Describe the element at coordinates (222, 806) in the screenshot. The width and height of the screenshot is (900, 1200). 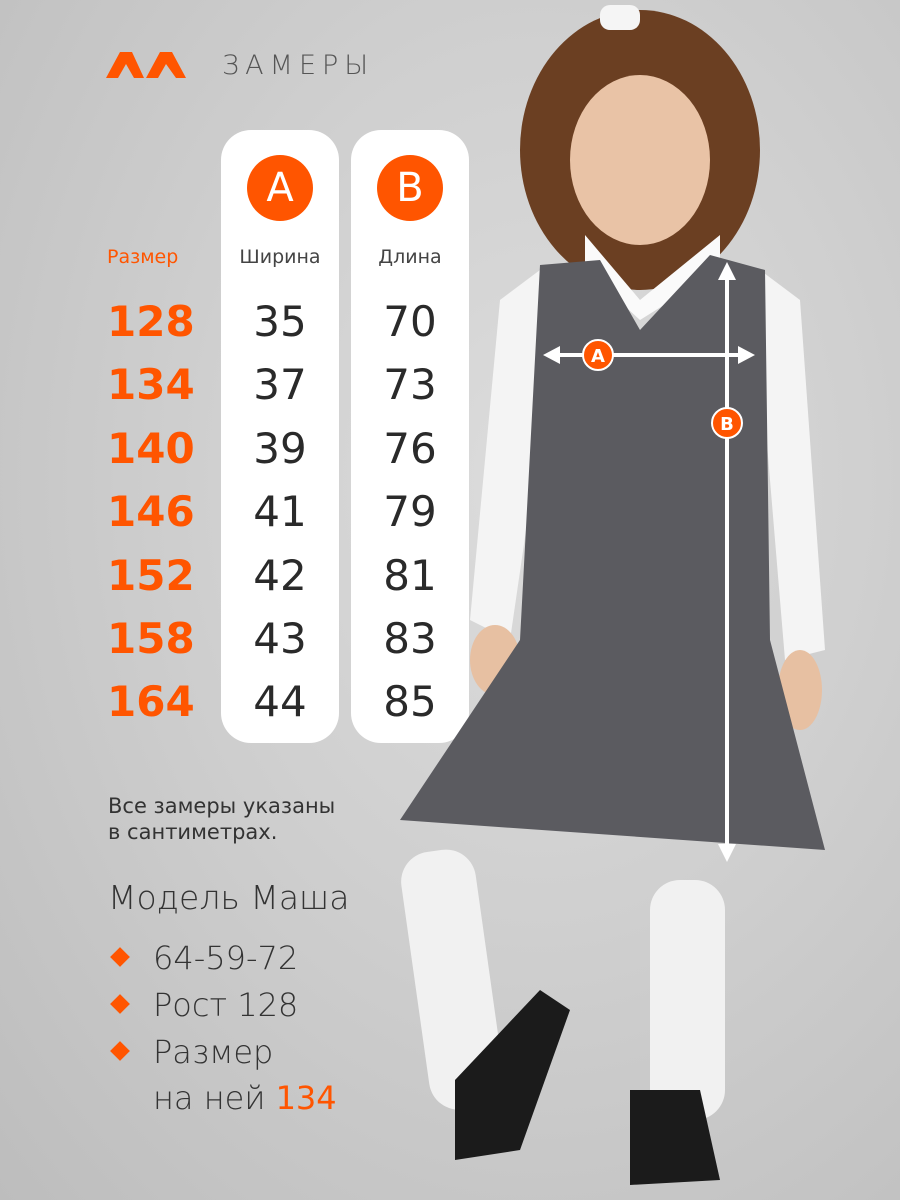
I see `note-line: Все замеры указаны` at that location.